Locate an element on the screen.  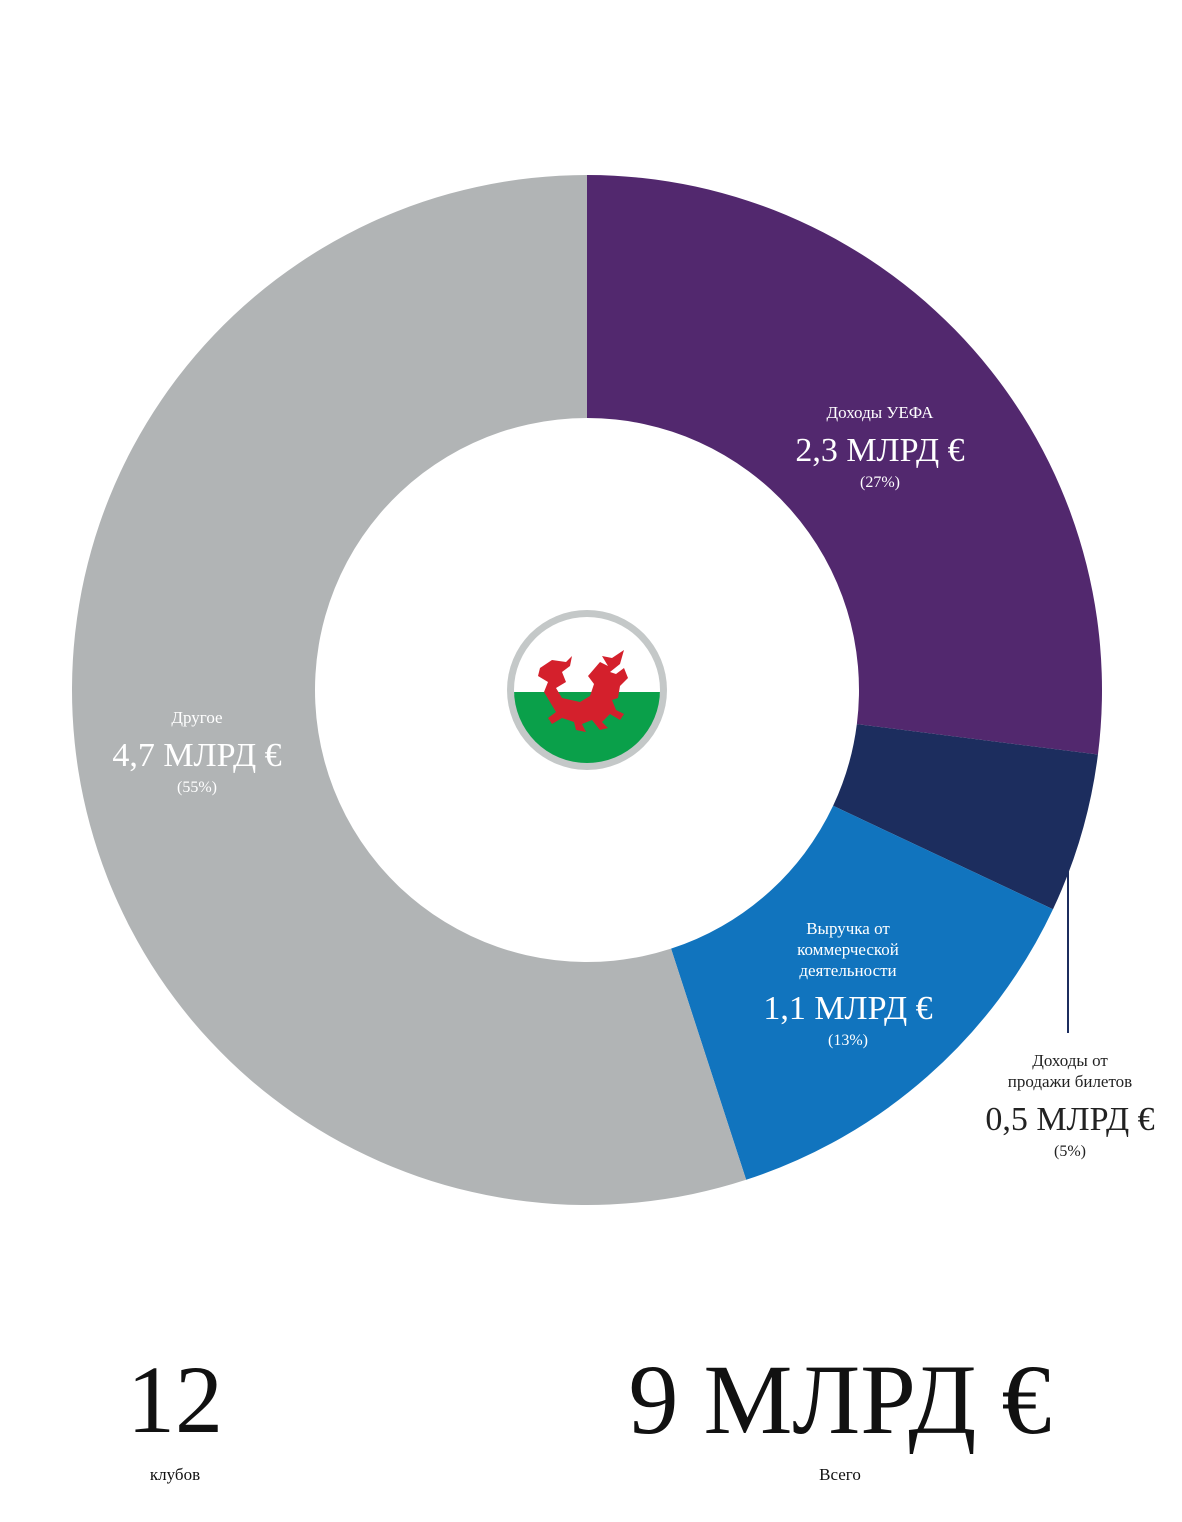
segment-amount: 1,1 МЛРД € is located at coordinates (848, 1008).